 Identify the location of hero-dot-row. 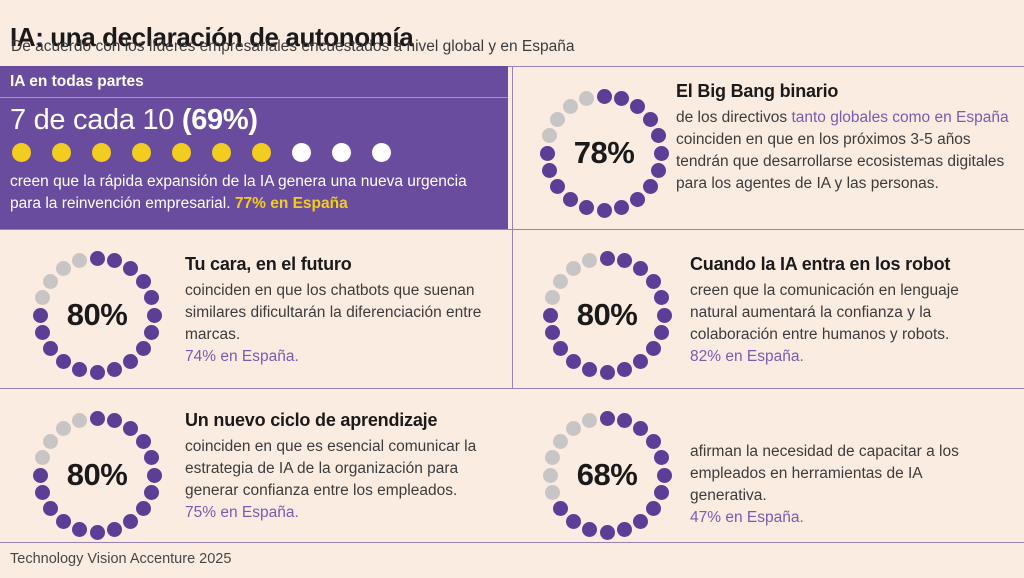
(212, 155).